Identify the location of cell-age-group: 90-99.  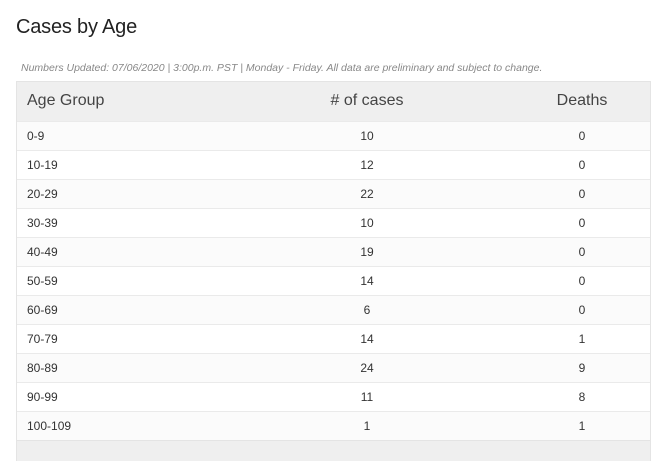
(42, 396).